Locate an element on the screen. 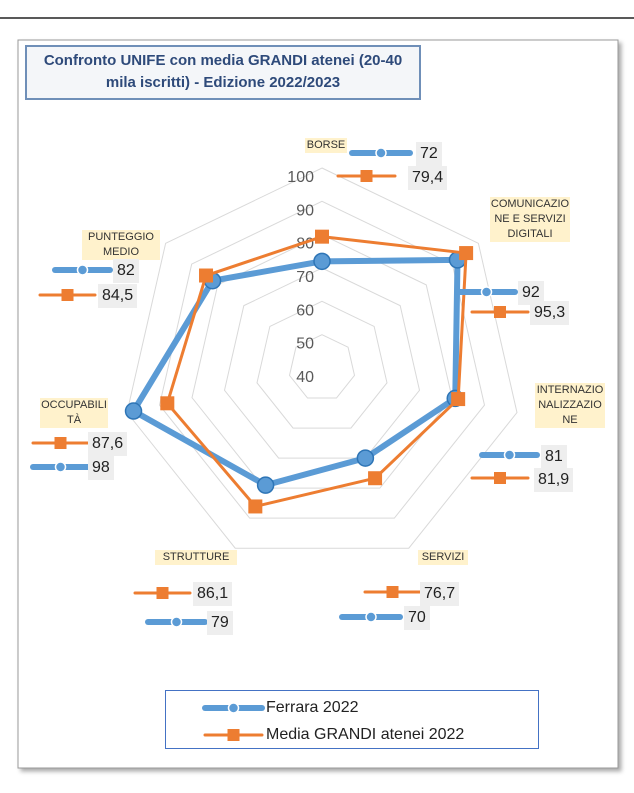 This screenshot has width=634, height=793. category-label: COMUNICAZIONE E SERVIZI DIGITALI is located at coordinates (530, 219).